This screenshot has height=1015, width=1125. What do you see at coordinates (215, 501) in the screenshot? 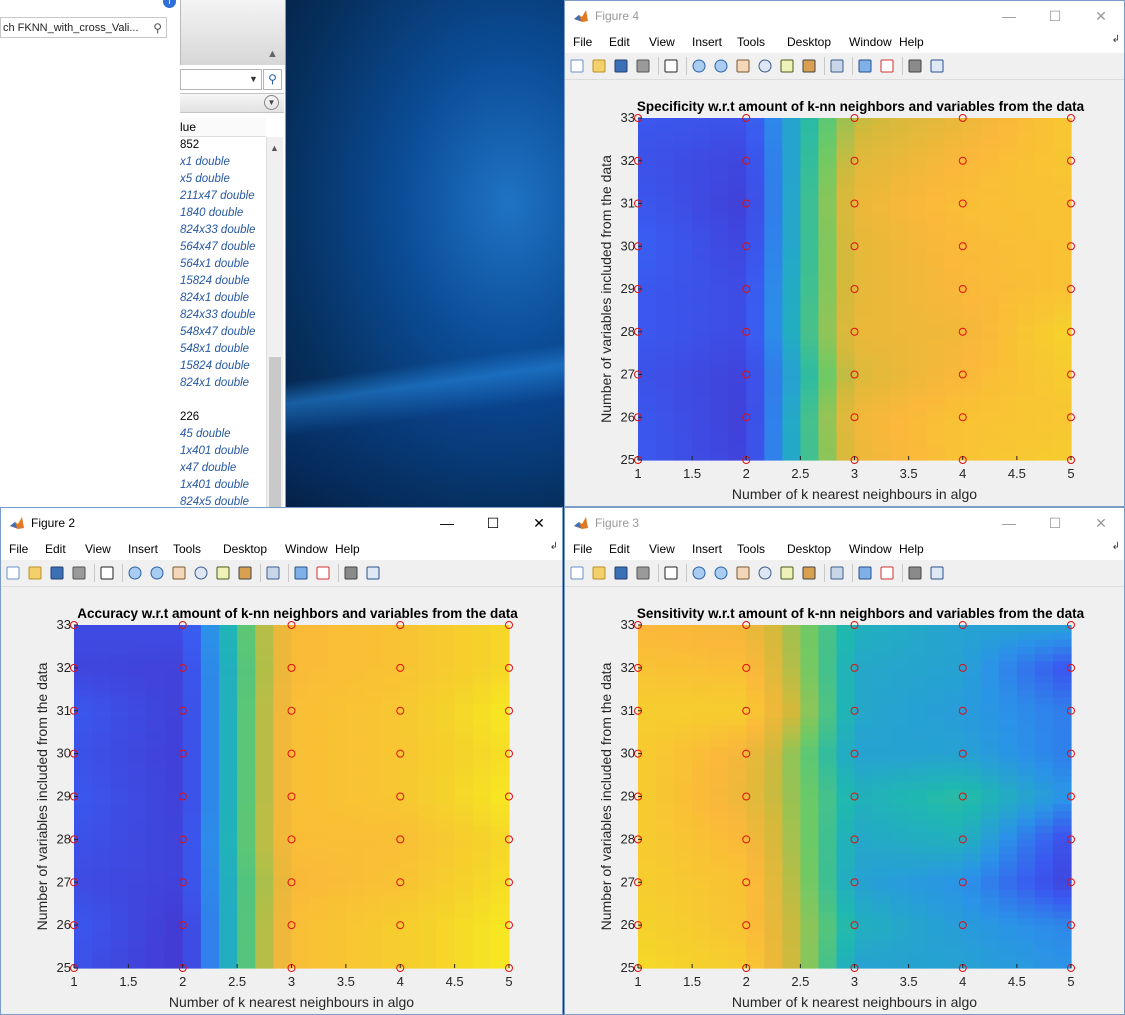
I see `workspace-value-row: 824x5 double` at bounding box center [215, 501].